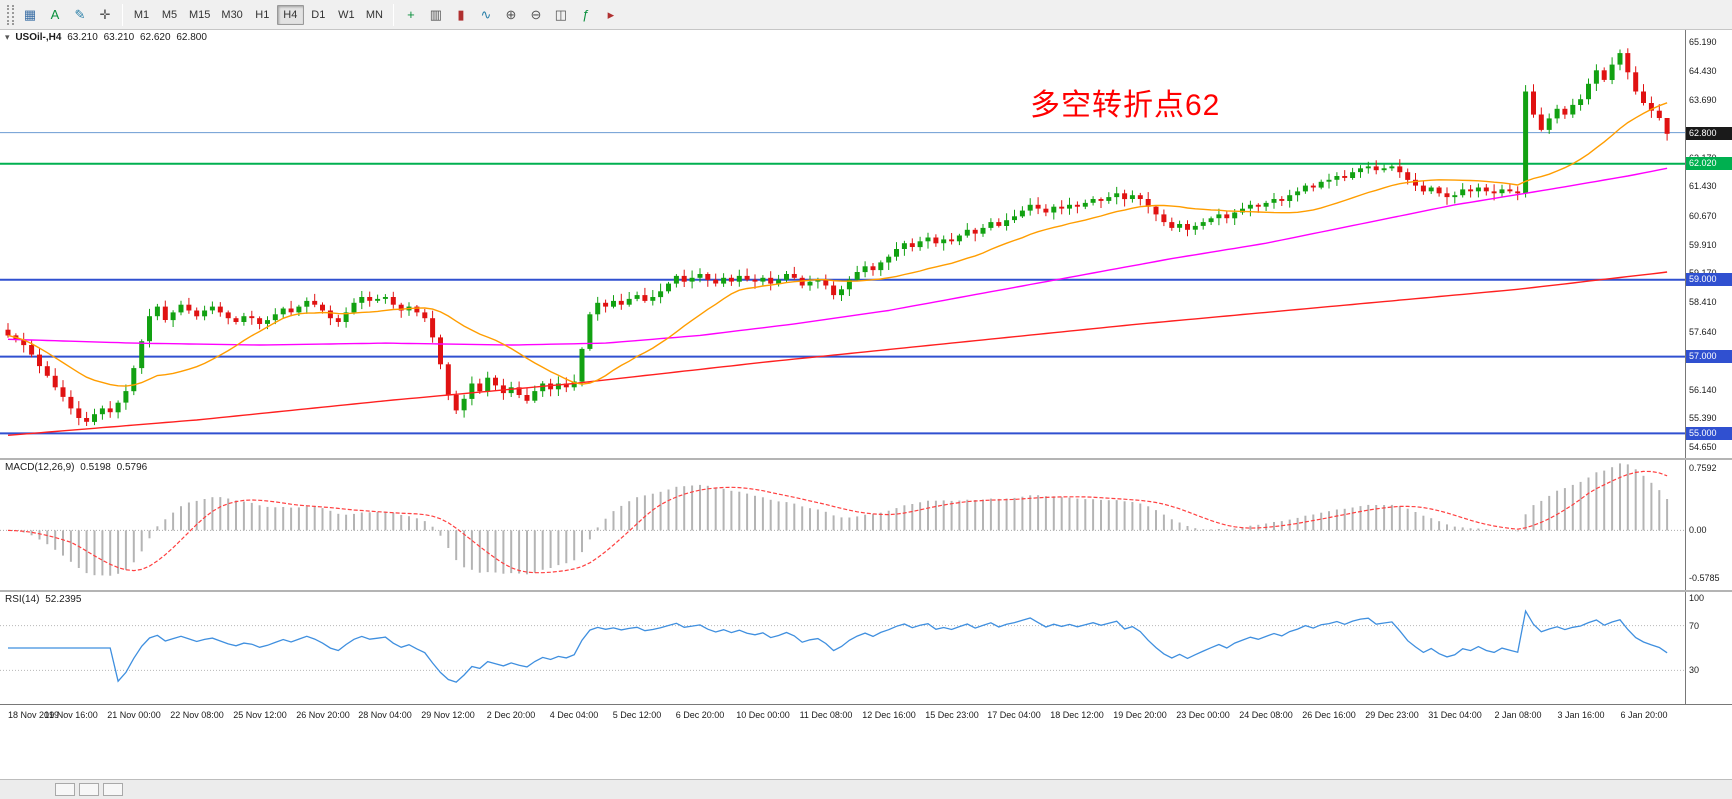 The image size is (1732, 799). I want to click on zoom-out-icon: ⊖, so click(536, 14).